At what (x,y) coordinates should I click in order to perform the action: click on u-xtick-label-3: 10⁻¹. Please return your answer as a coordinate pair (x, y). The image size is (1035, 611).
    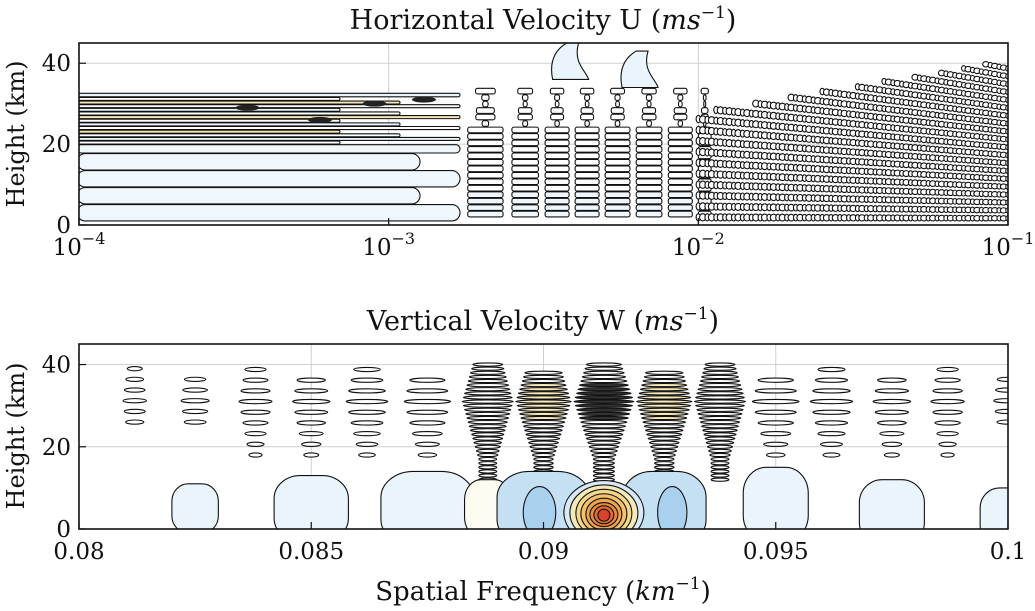
    Looking at the image, I should click on (1008, 245).